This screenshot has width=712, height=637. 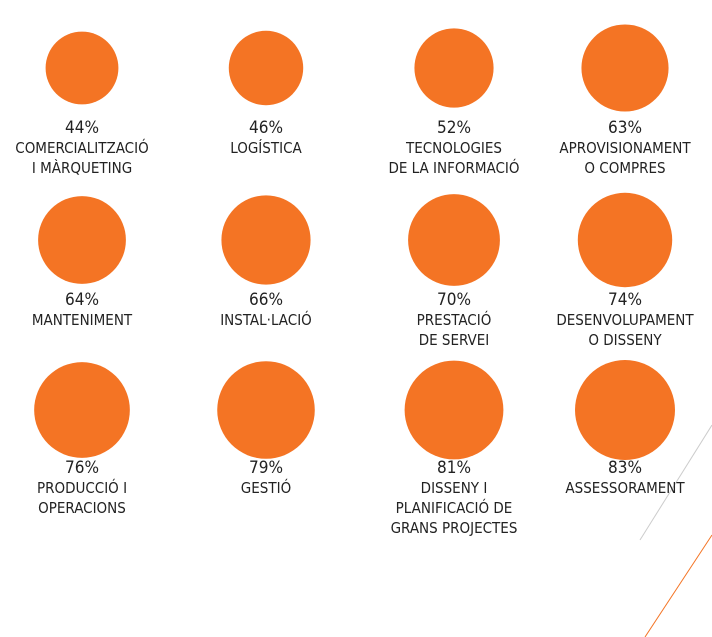 I want to click on category-label: PRESTACIÓ DE SERVEI, so click(x=454, y=330).